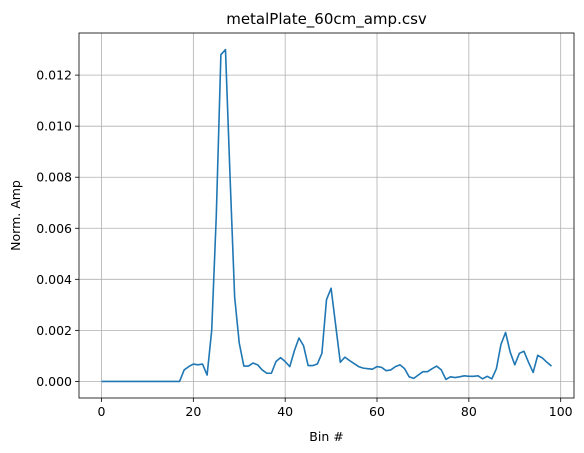  I want to click on y-tick-label: 0.002, so click(54, 330).